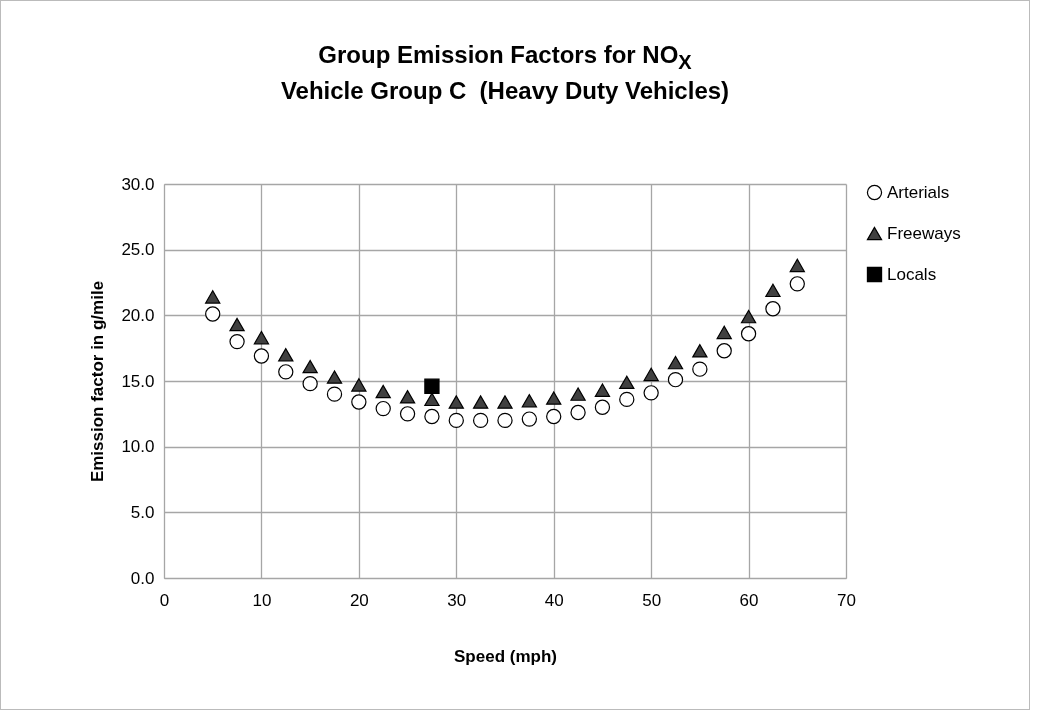  I want to click on y-tick-label: 20.0, so click(138, 315).